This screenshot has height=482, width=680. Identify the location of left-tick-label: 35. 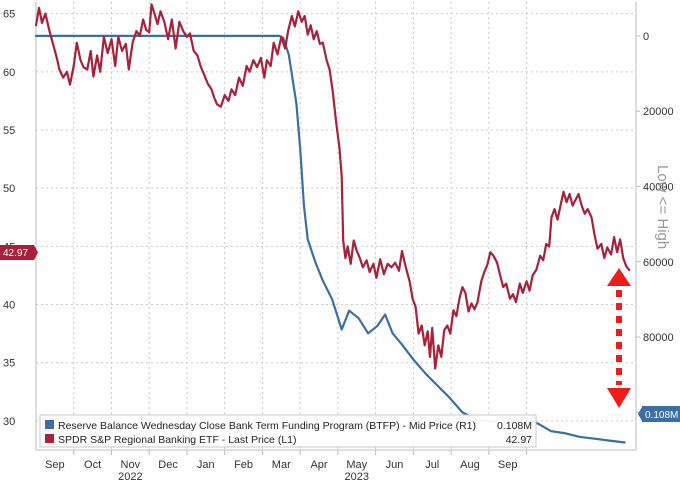
(9, 364).